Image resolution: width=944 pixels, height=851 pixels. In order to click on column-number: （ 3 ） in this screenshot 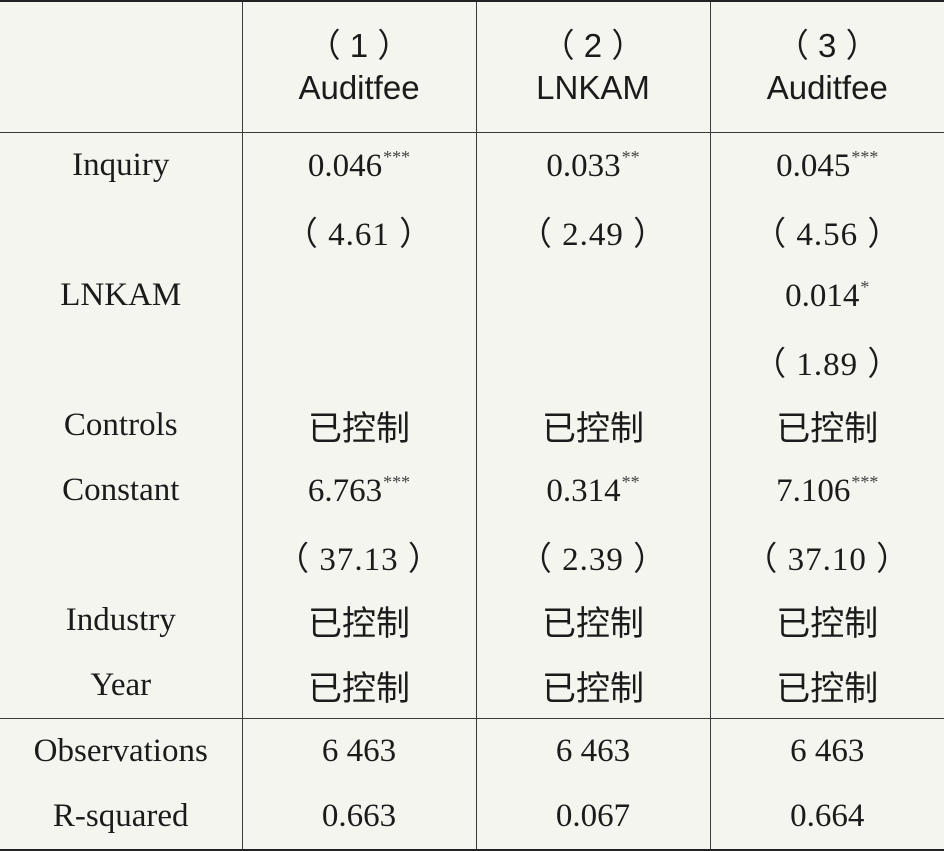, I will do `click(827, 46)`.